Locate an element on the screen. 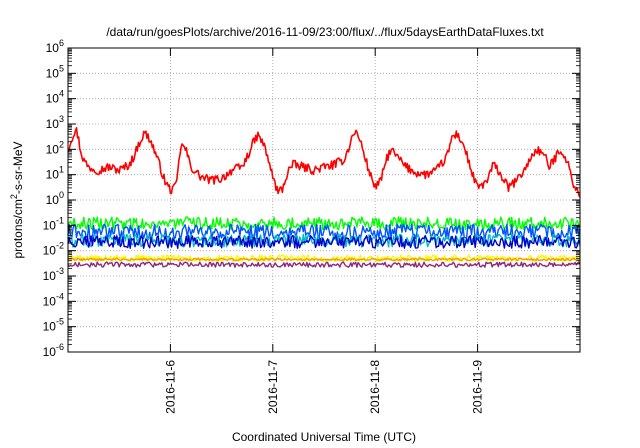  y-tick-exponent: -3 is located at coordinates (60, 271).